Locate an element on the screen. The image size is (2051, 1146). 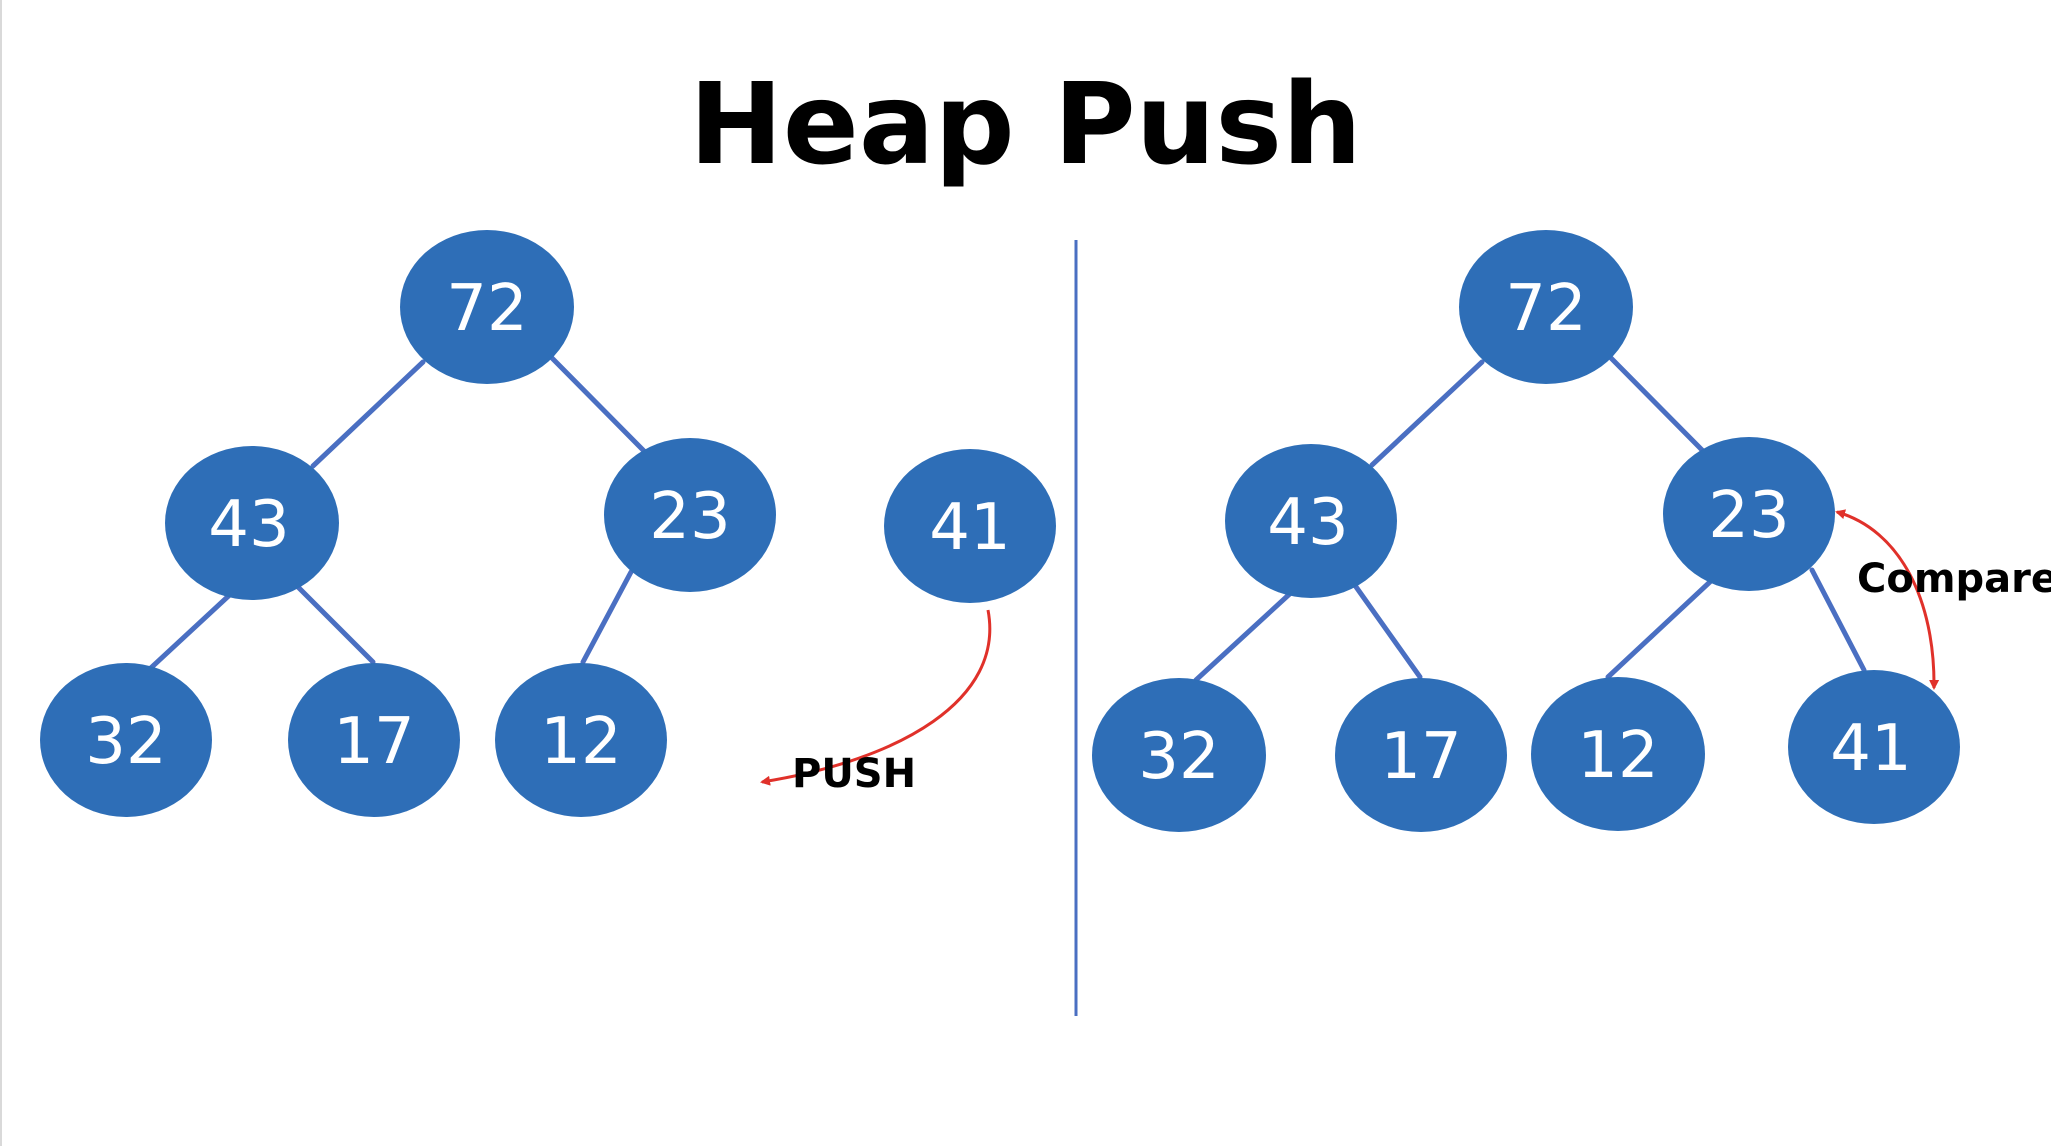
right-node-32: 32 is located at coordinates (1179, 755).